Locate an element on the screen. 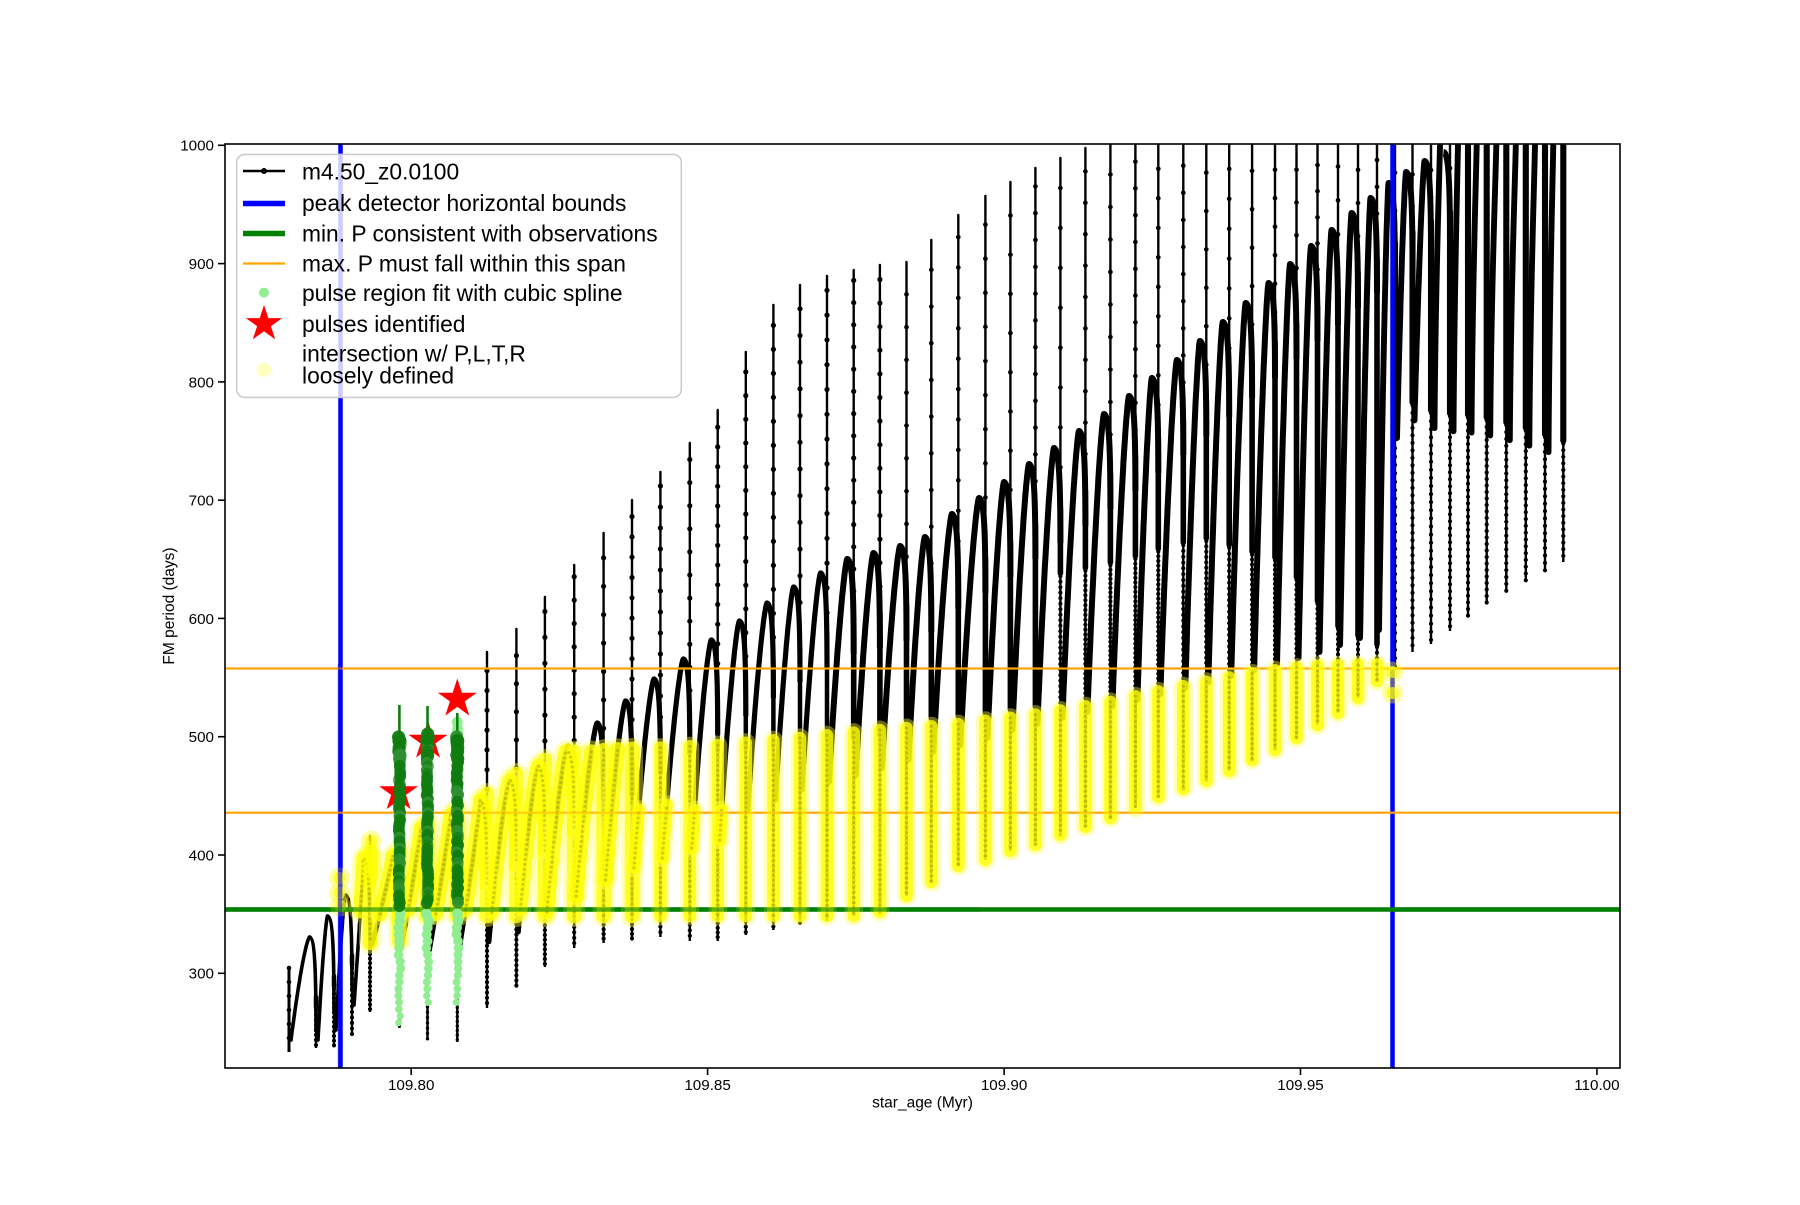  svg-text: pulses identified is located at coordinates (384, 324).